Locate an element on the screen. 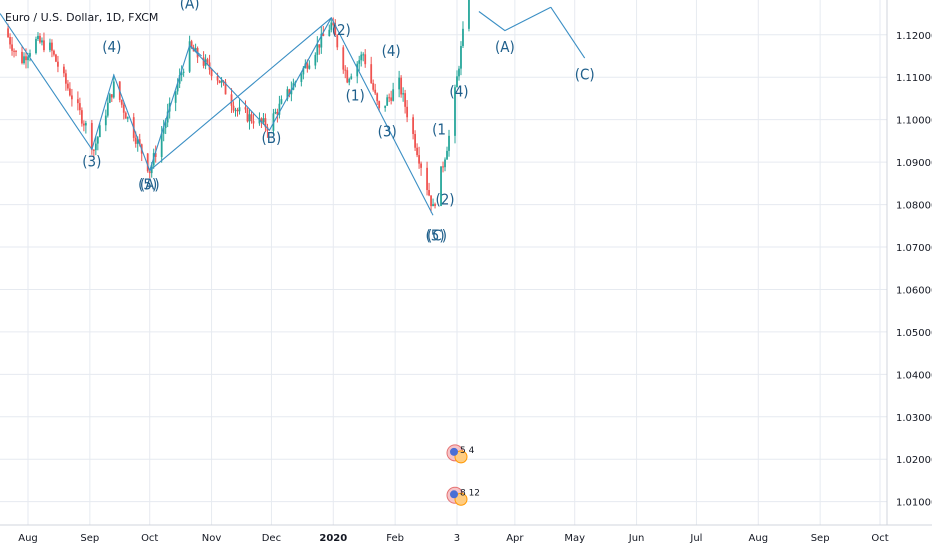  x-tick-label: Dec is located at coordinates (271, 538).